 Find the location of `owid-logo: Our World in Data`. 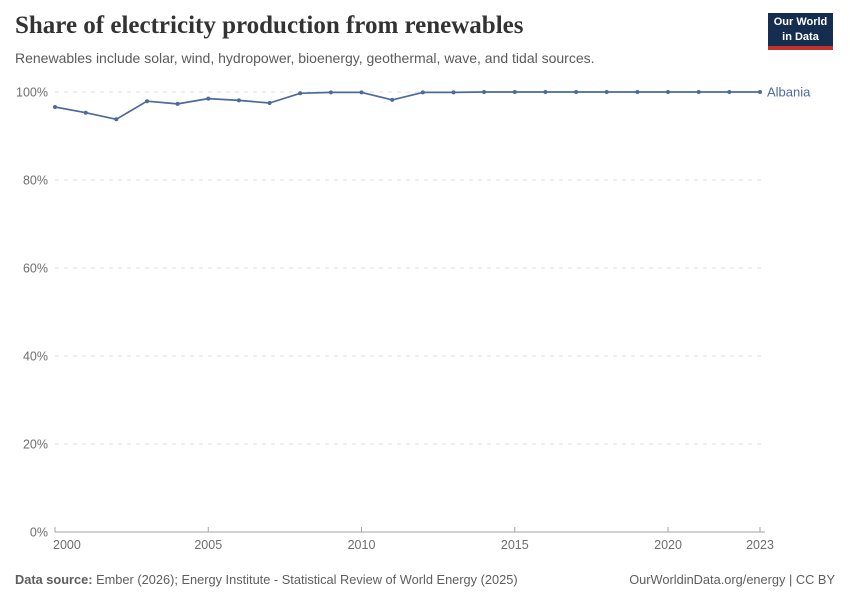

owid-logo: Our World in Data is located at coordinates (800, 31).